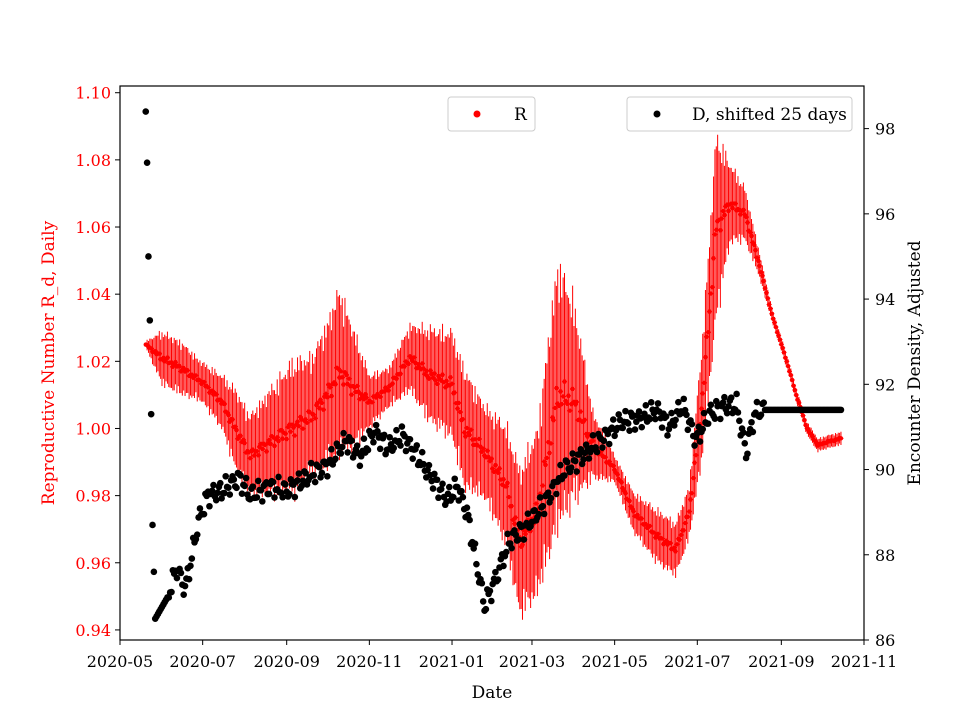 The height and width of the screenshot is (720, 960). I want to click on legend-d: D, shifted 25 days, so click(739, 114).